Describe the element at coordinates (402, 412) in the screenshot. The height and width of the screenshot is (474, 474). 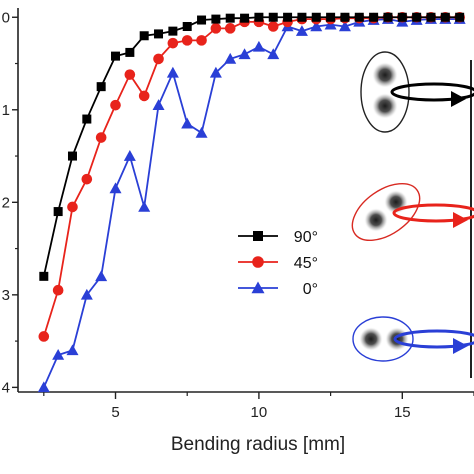
I see `x-tick-label: 15` at that location.